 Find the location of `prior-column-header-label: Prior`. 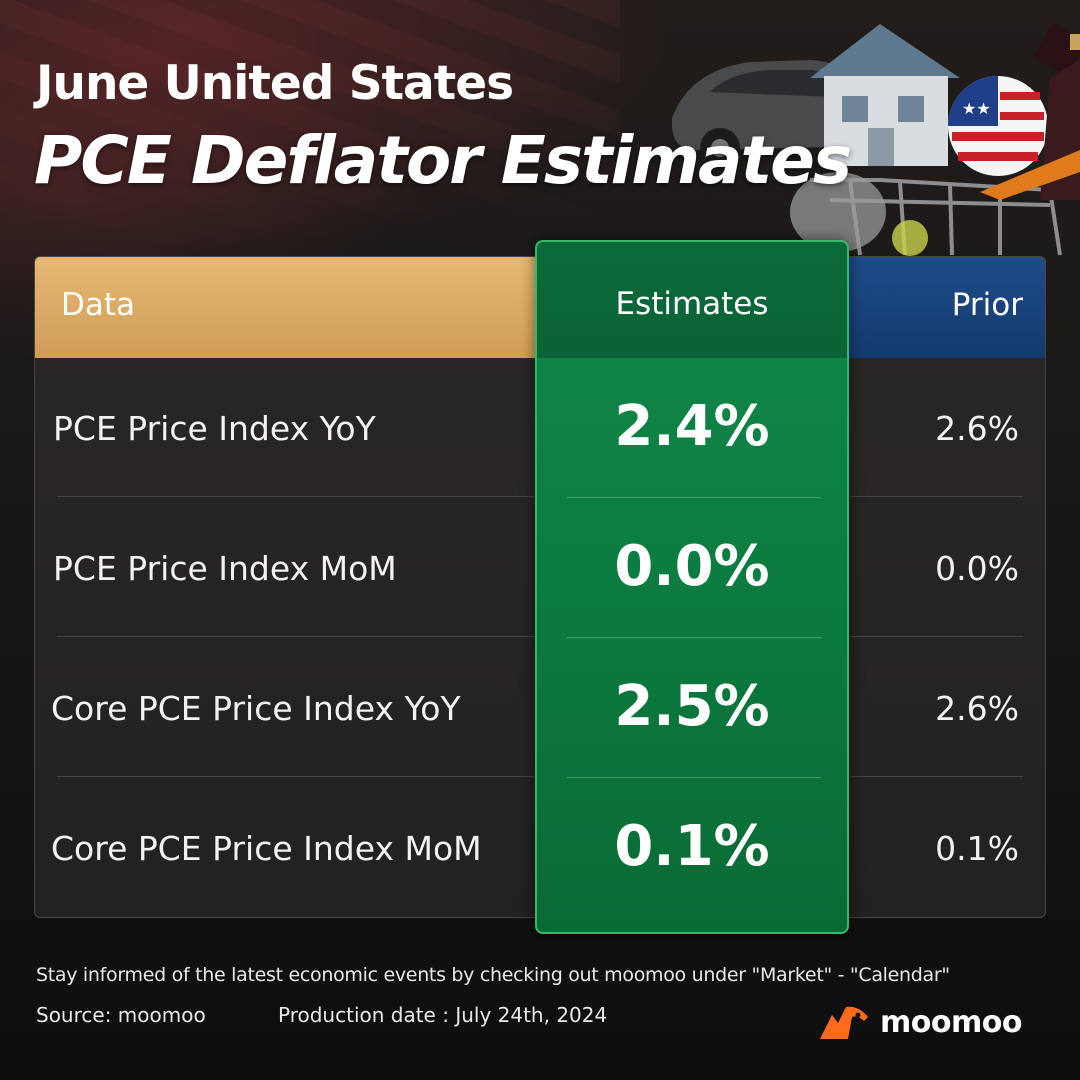

prior-column-header-label: Prior is located at coordinates (987, 305).